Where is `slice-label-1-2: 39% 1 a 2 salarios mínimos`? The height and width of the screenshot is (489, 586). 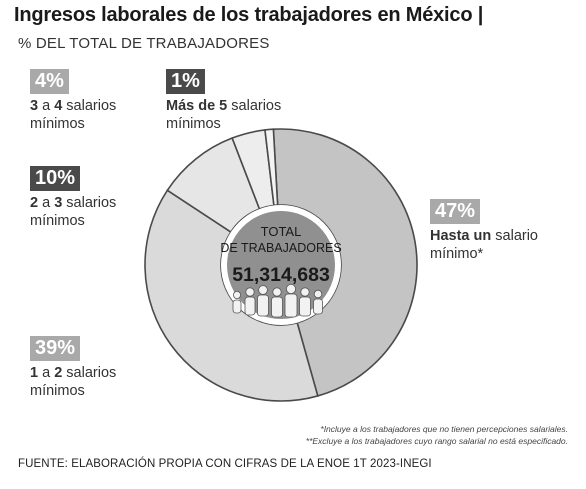
slice-label-1-2: 39% 1 a 2 salarios mínimos is located at coordinates (73, 367).